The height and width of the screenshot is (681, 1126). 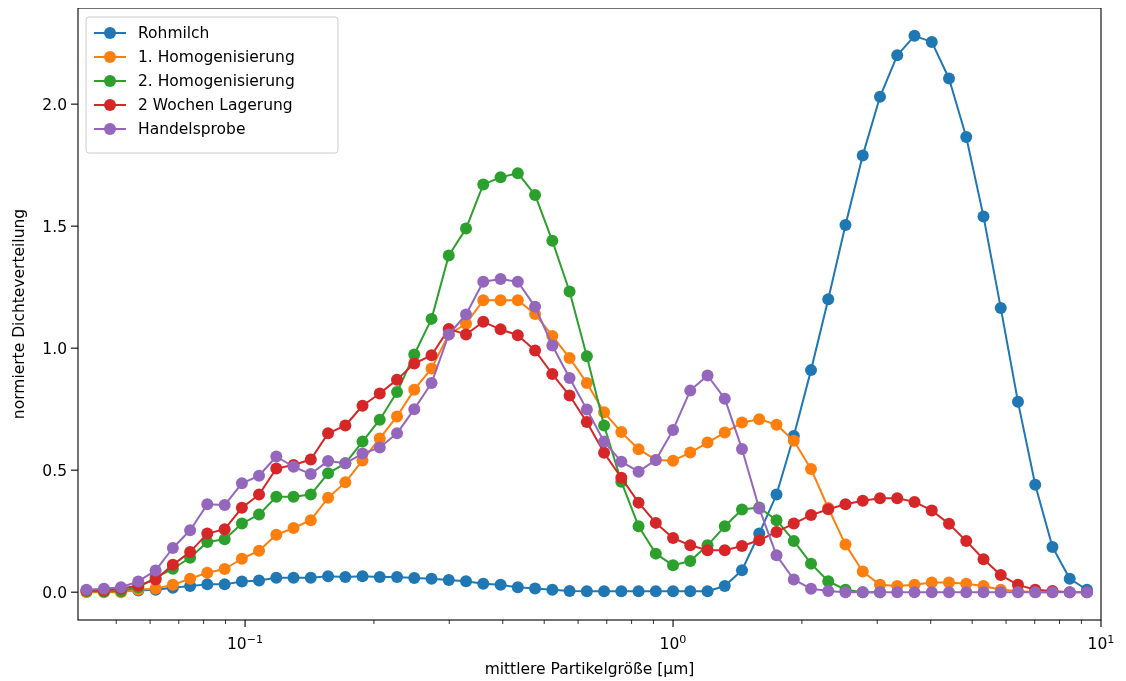 I want to click on legend-label: Handelsprobe, so click(x=192, y=129).